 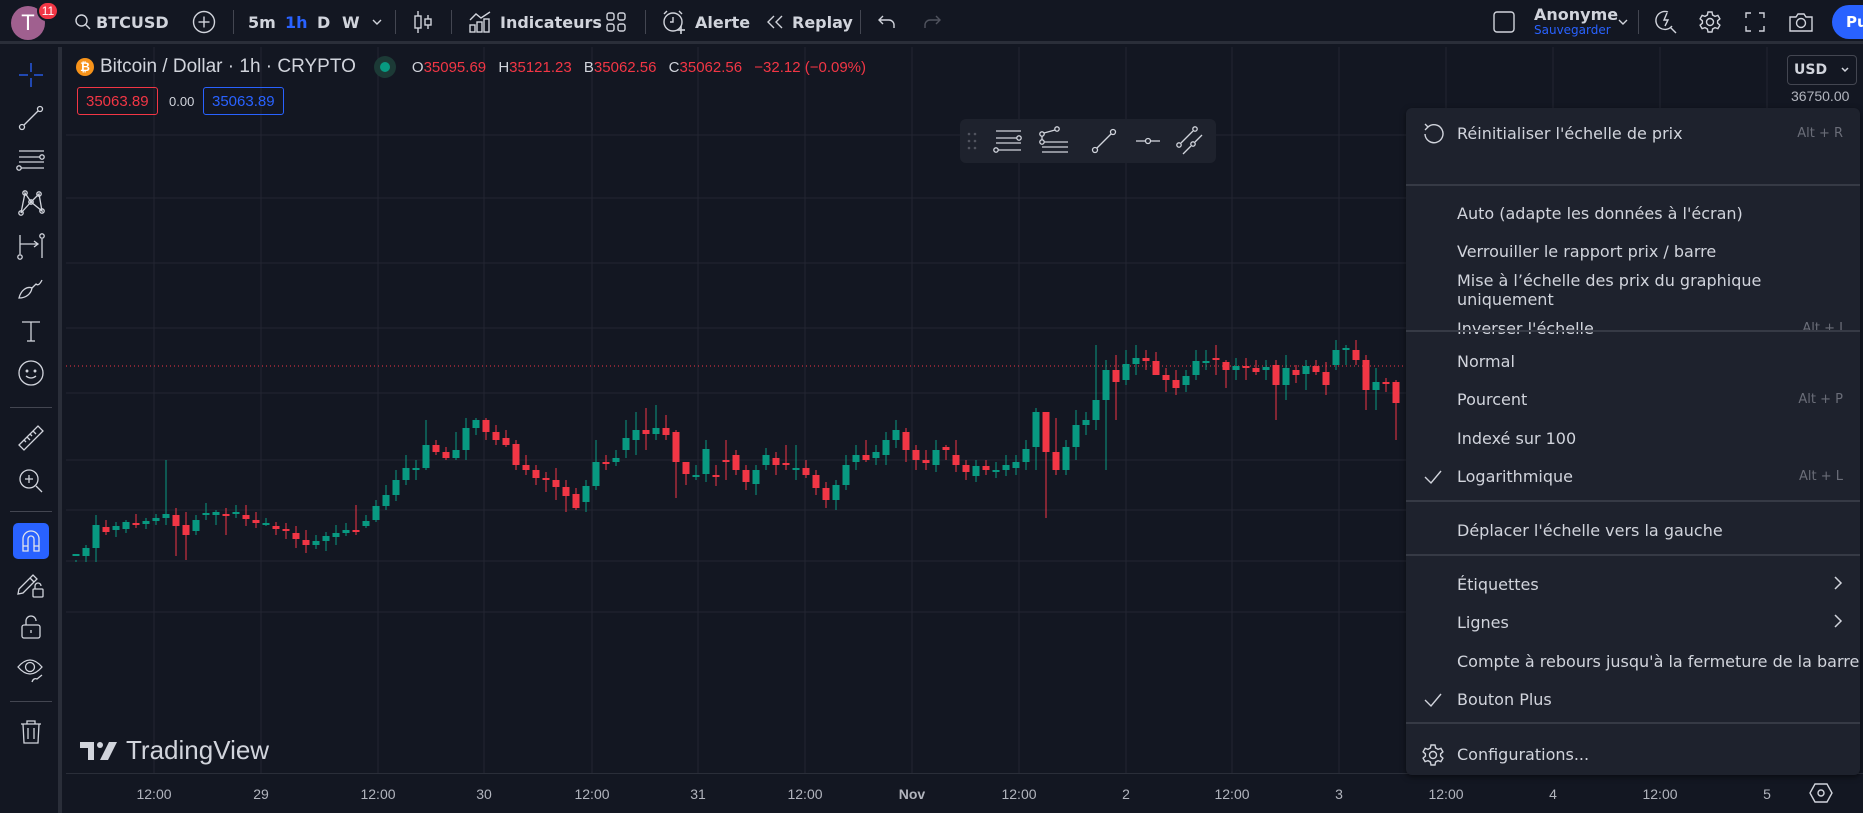 I want to click on timeframe-dropdown, so click(x=377, y=22).